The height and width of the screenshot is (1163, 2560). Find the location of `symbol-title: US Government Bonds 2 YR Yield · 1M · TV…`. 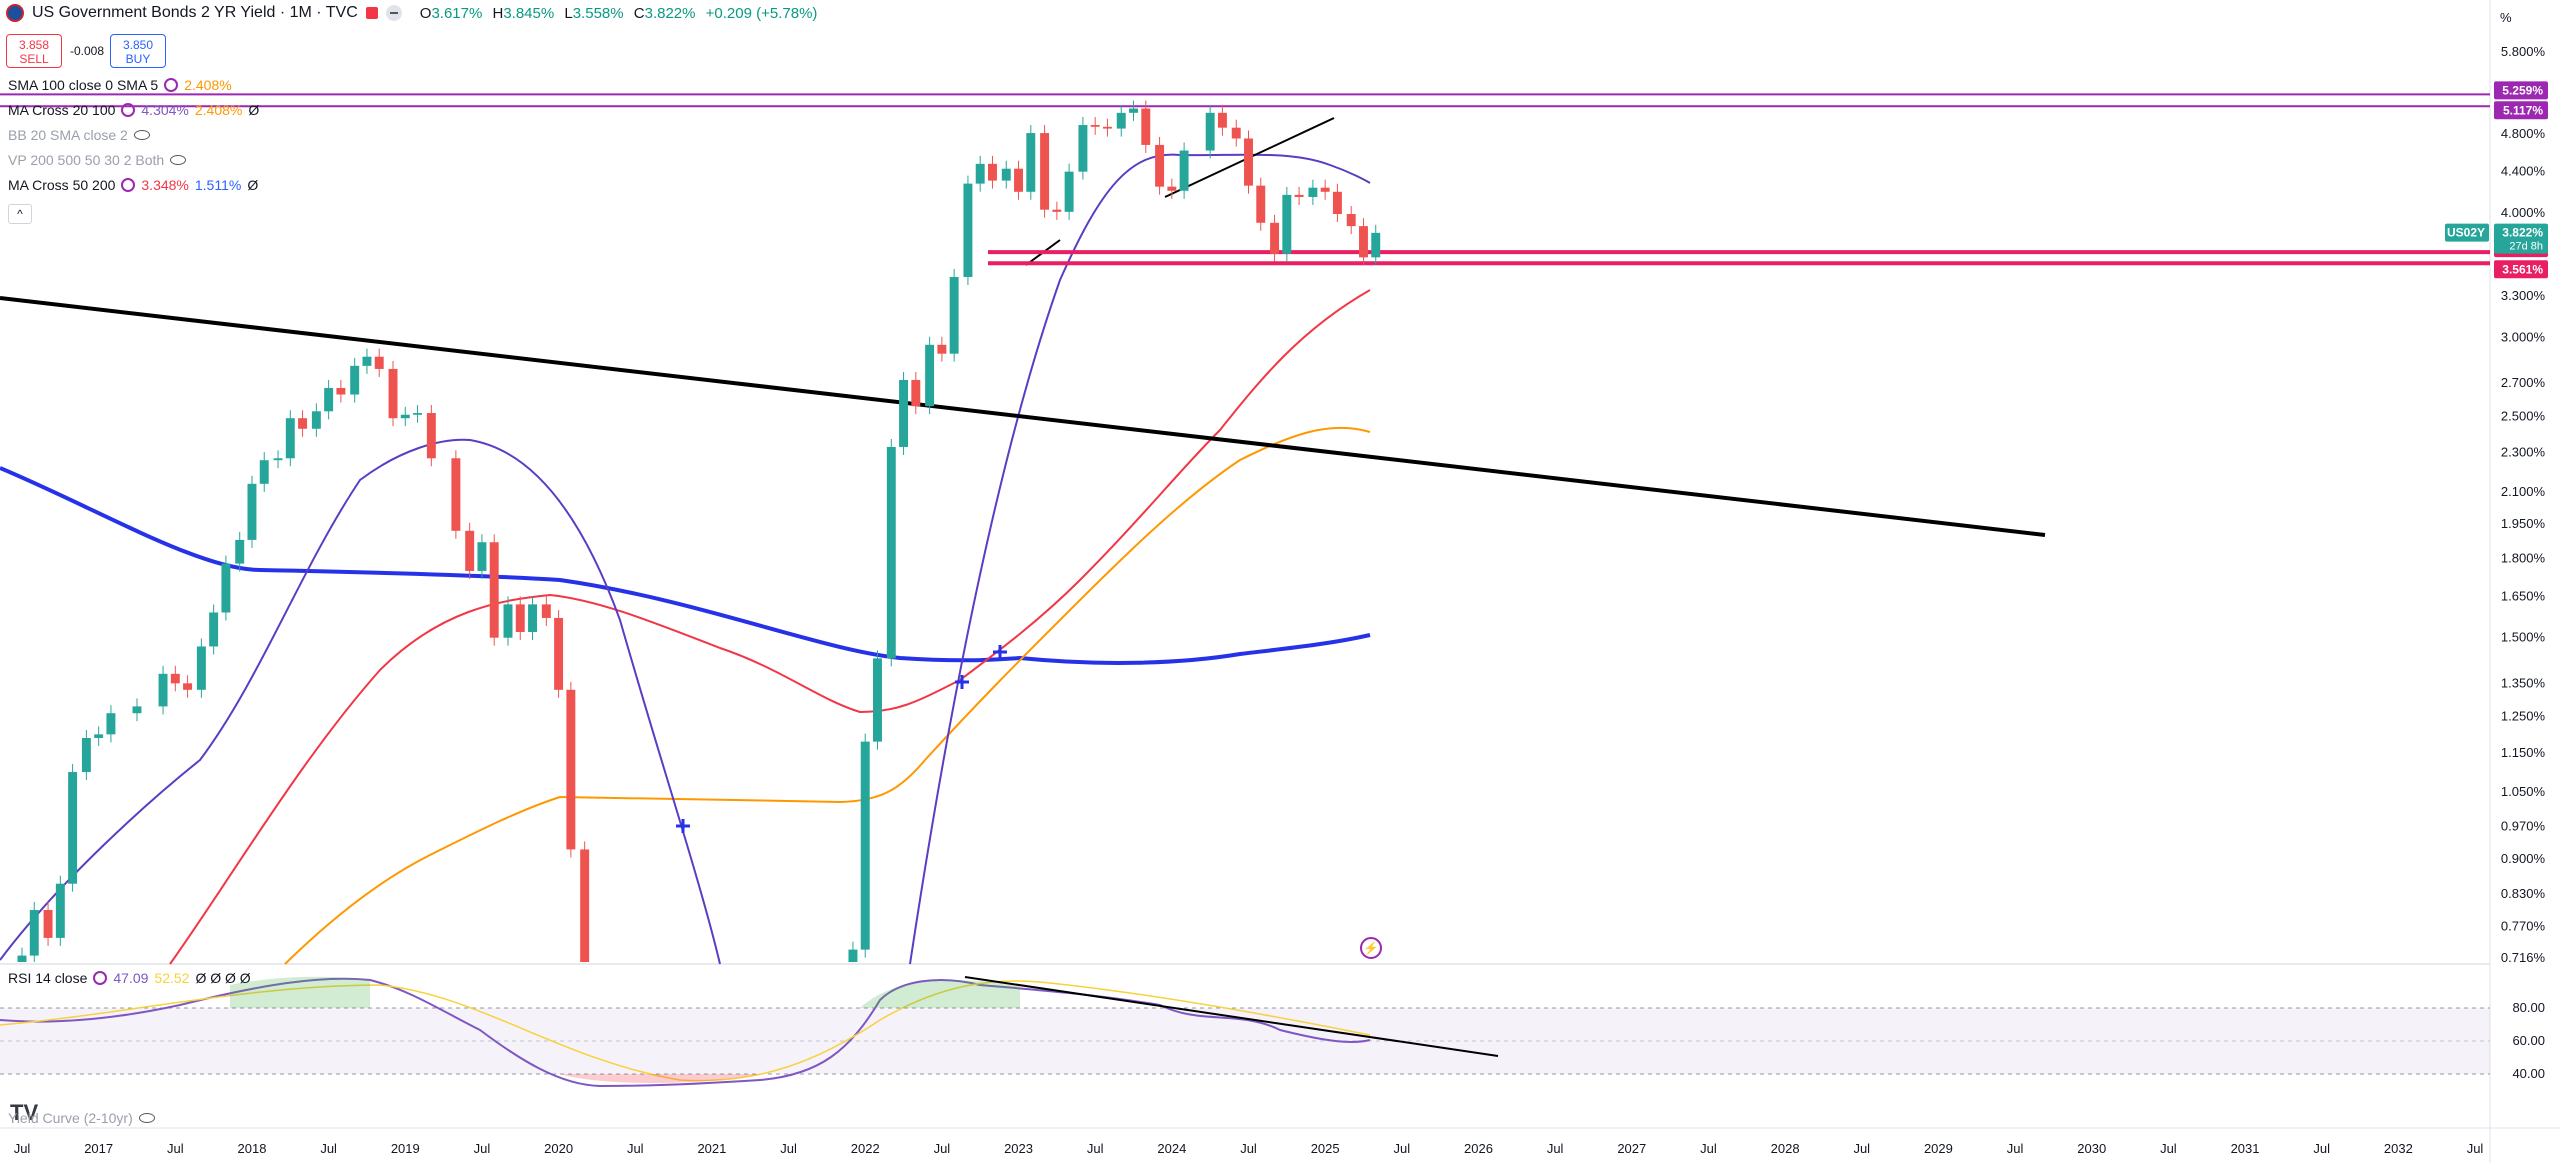

symbol-title: US Government Bonds 2 YR Yield · 1M · TV… is located at coordinates (195, 12).